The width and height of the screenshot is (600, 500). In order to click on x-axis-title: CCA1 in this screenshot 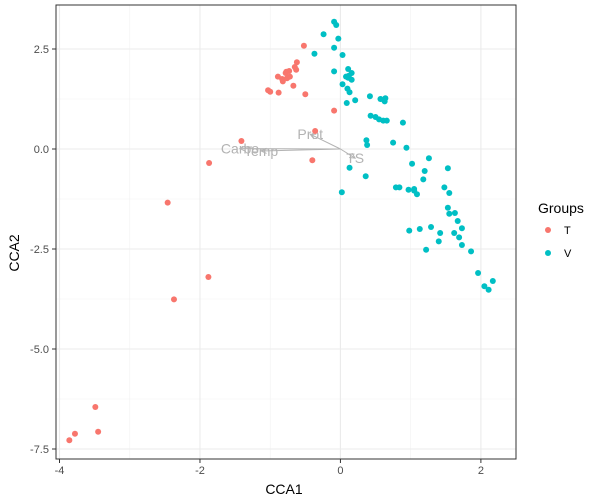, I will do `click(284, 489)`.